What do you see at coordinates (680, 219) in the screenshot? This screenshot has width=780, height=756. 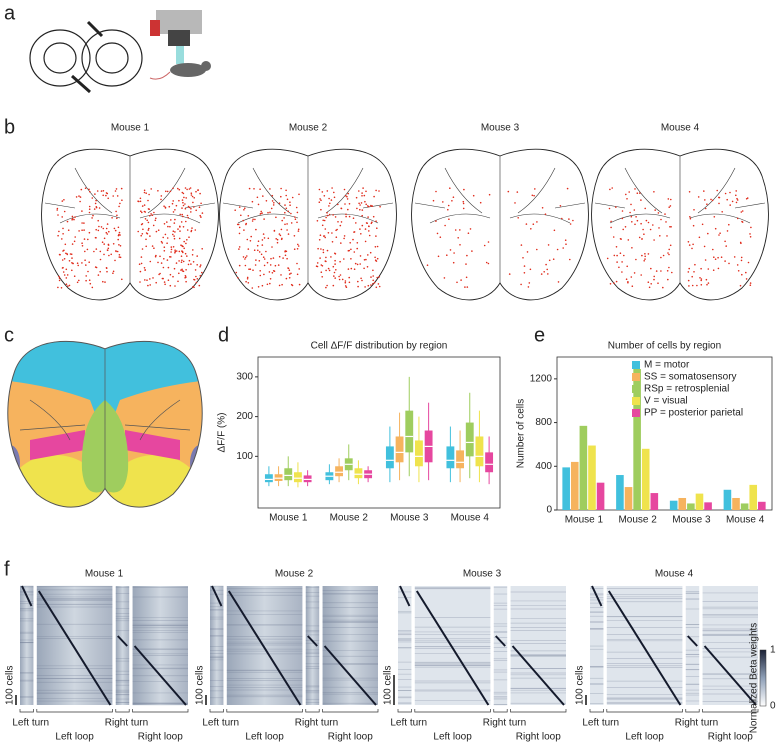 I see `area-borders` at bounding box center [680, 219].